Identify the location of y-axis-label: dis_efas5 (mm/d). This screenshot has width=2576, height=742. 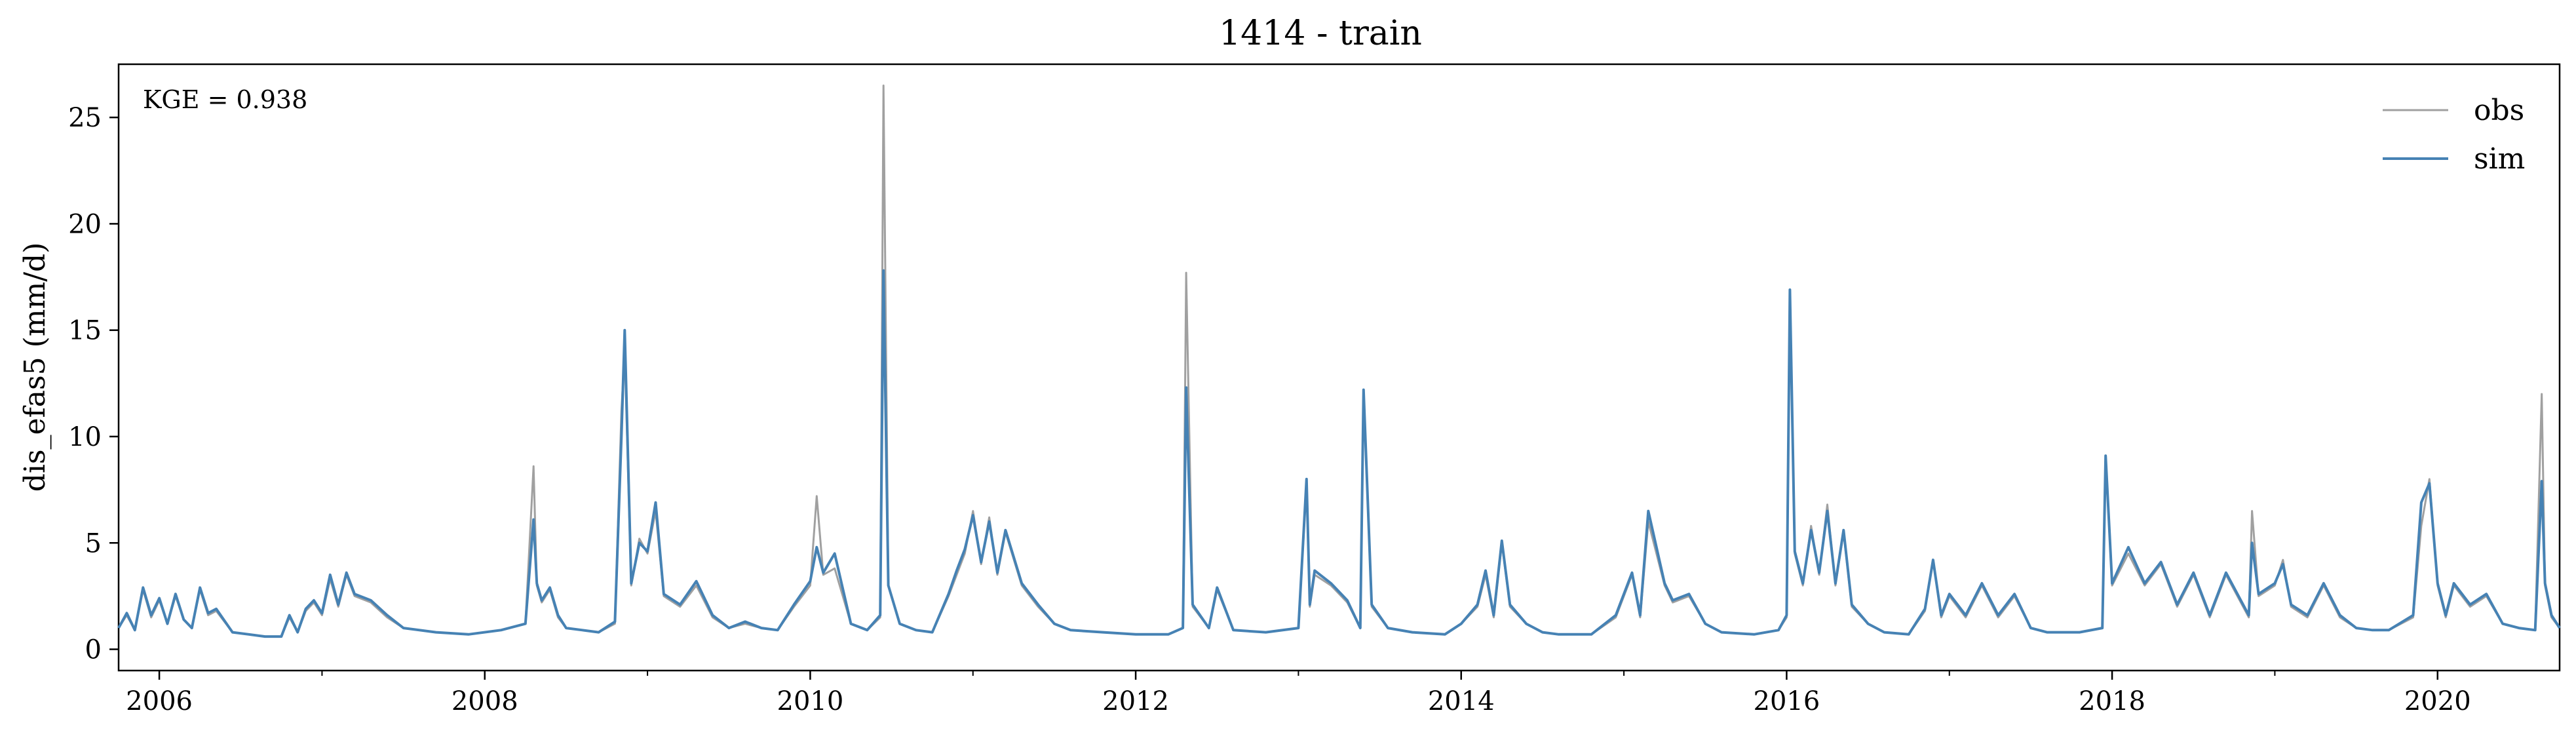
(35, 367).